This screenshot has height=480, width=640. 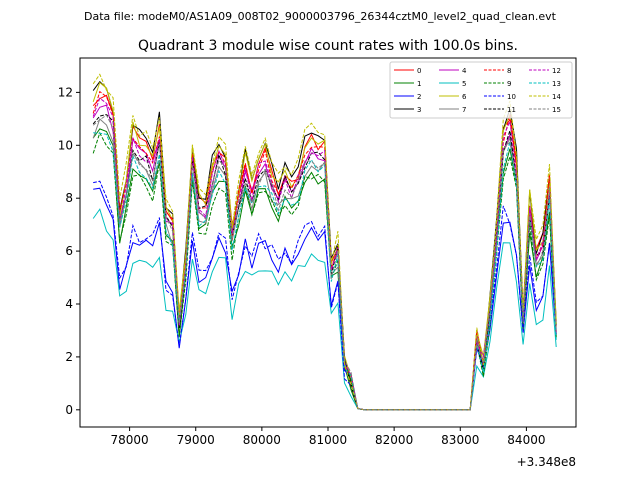 What do you see at coordinates (69, 198) in the screenshot?
I see `y-tick-label: 8` at bounding box center [69, 198].